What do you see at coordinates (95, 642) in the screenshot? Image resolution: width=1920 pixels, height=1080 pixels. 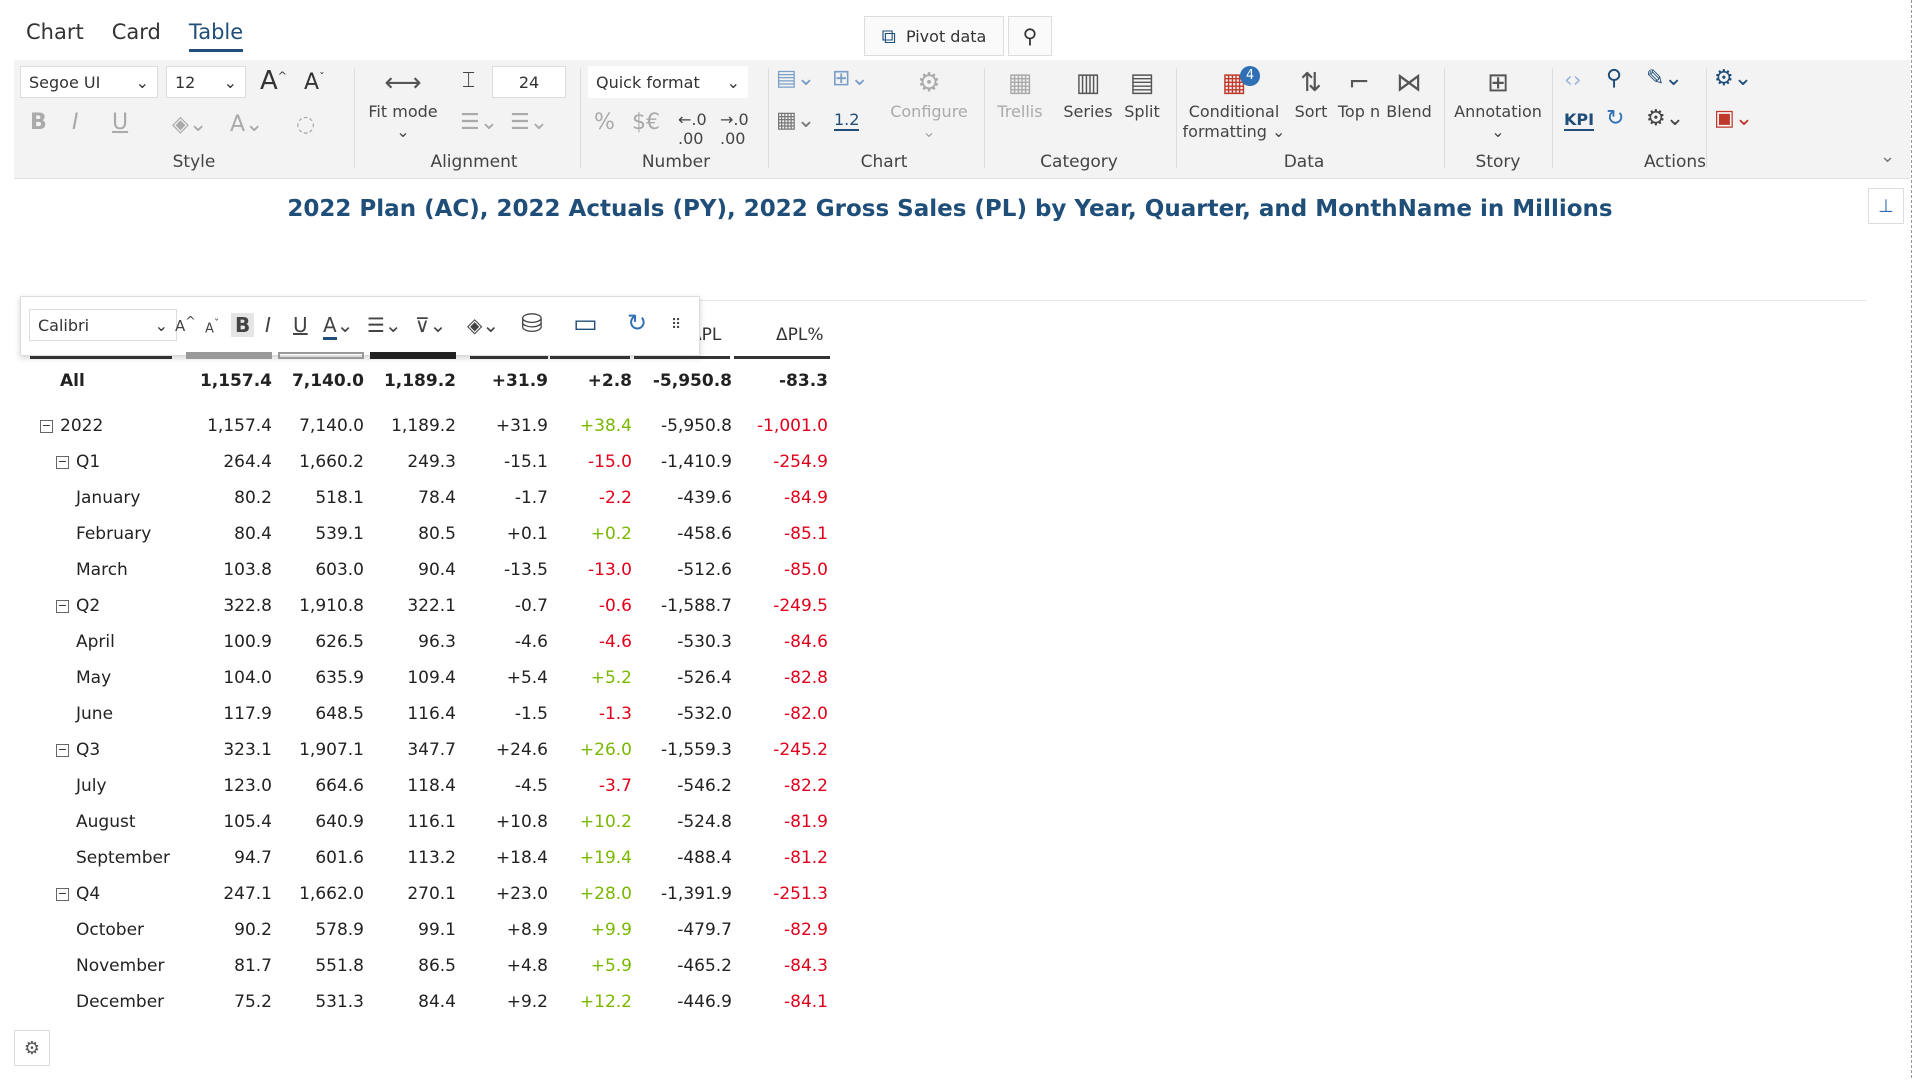 I see `row-label: April` at bounding box center [95, 642].